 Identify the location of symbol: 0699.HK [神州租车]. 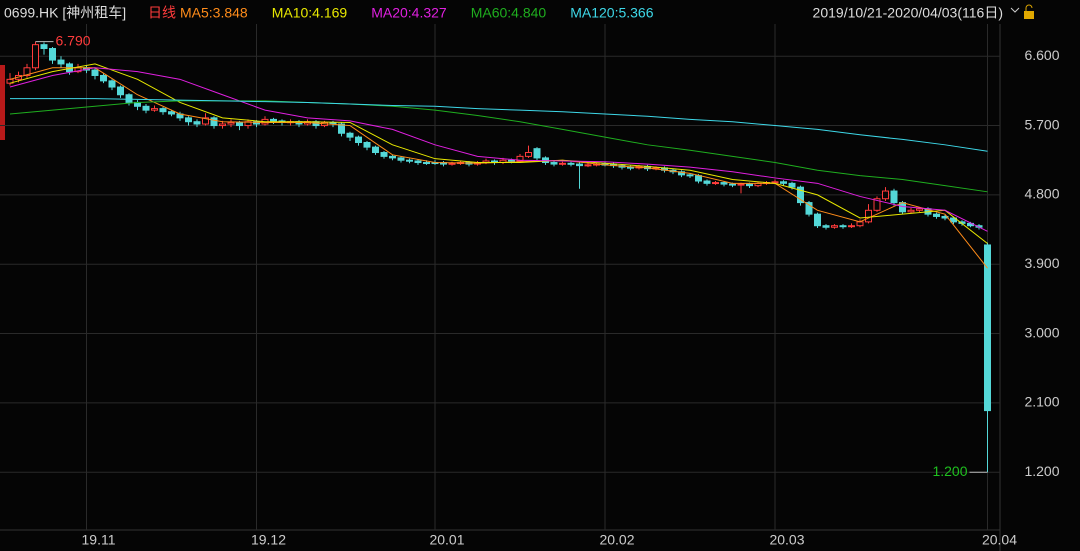
(65, 13).